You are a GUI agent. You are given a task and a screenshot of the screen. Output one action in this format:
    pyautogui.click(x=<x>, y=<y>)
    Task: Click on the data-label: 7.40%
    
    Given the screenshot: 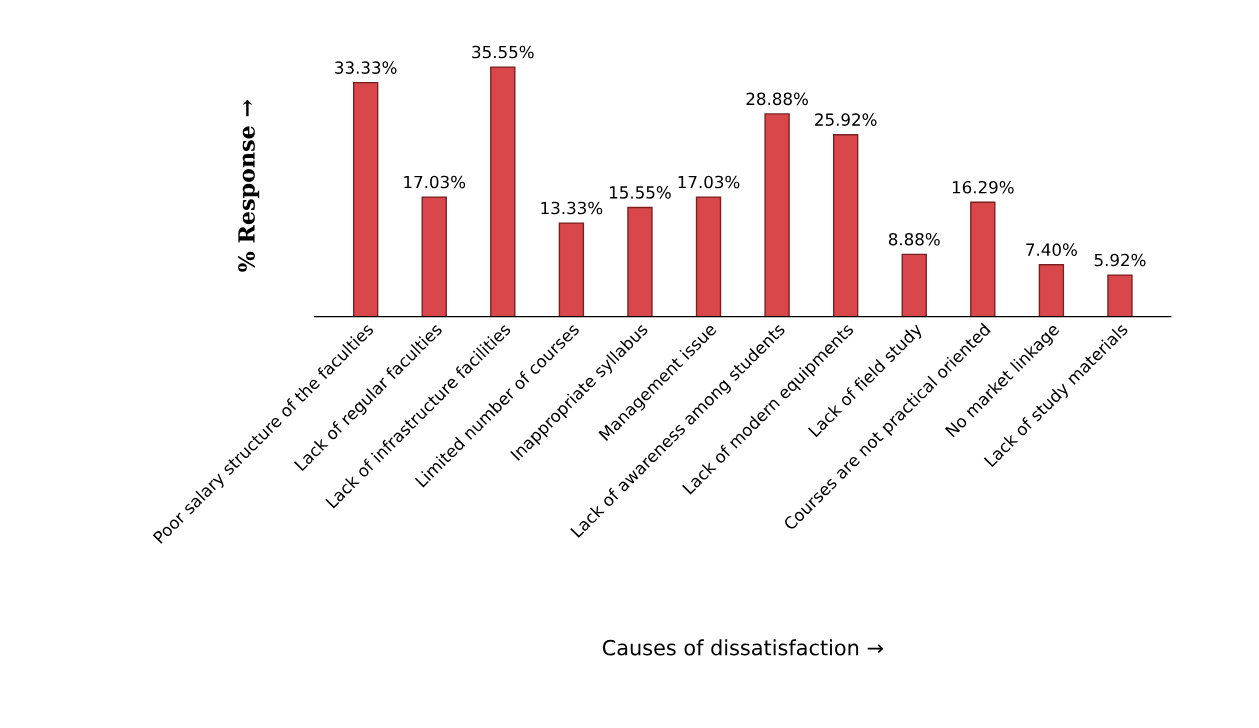 What is the action you would take?
    pyautogui.click(x=1051, y=249)
    